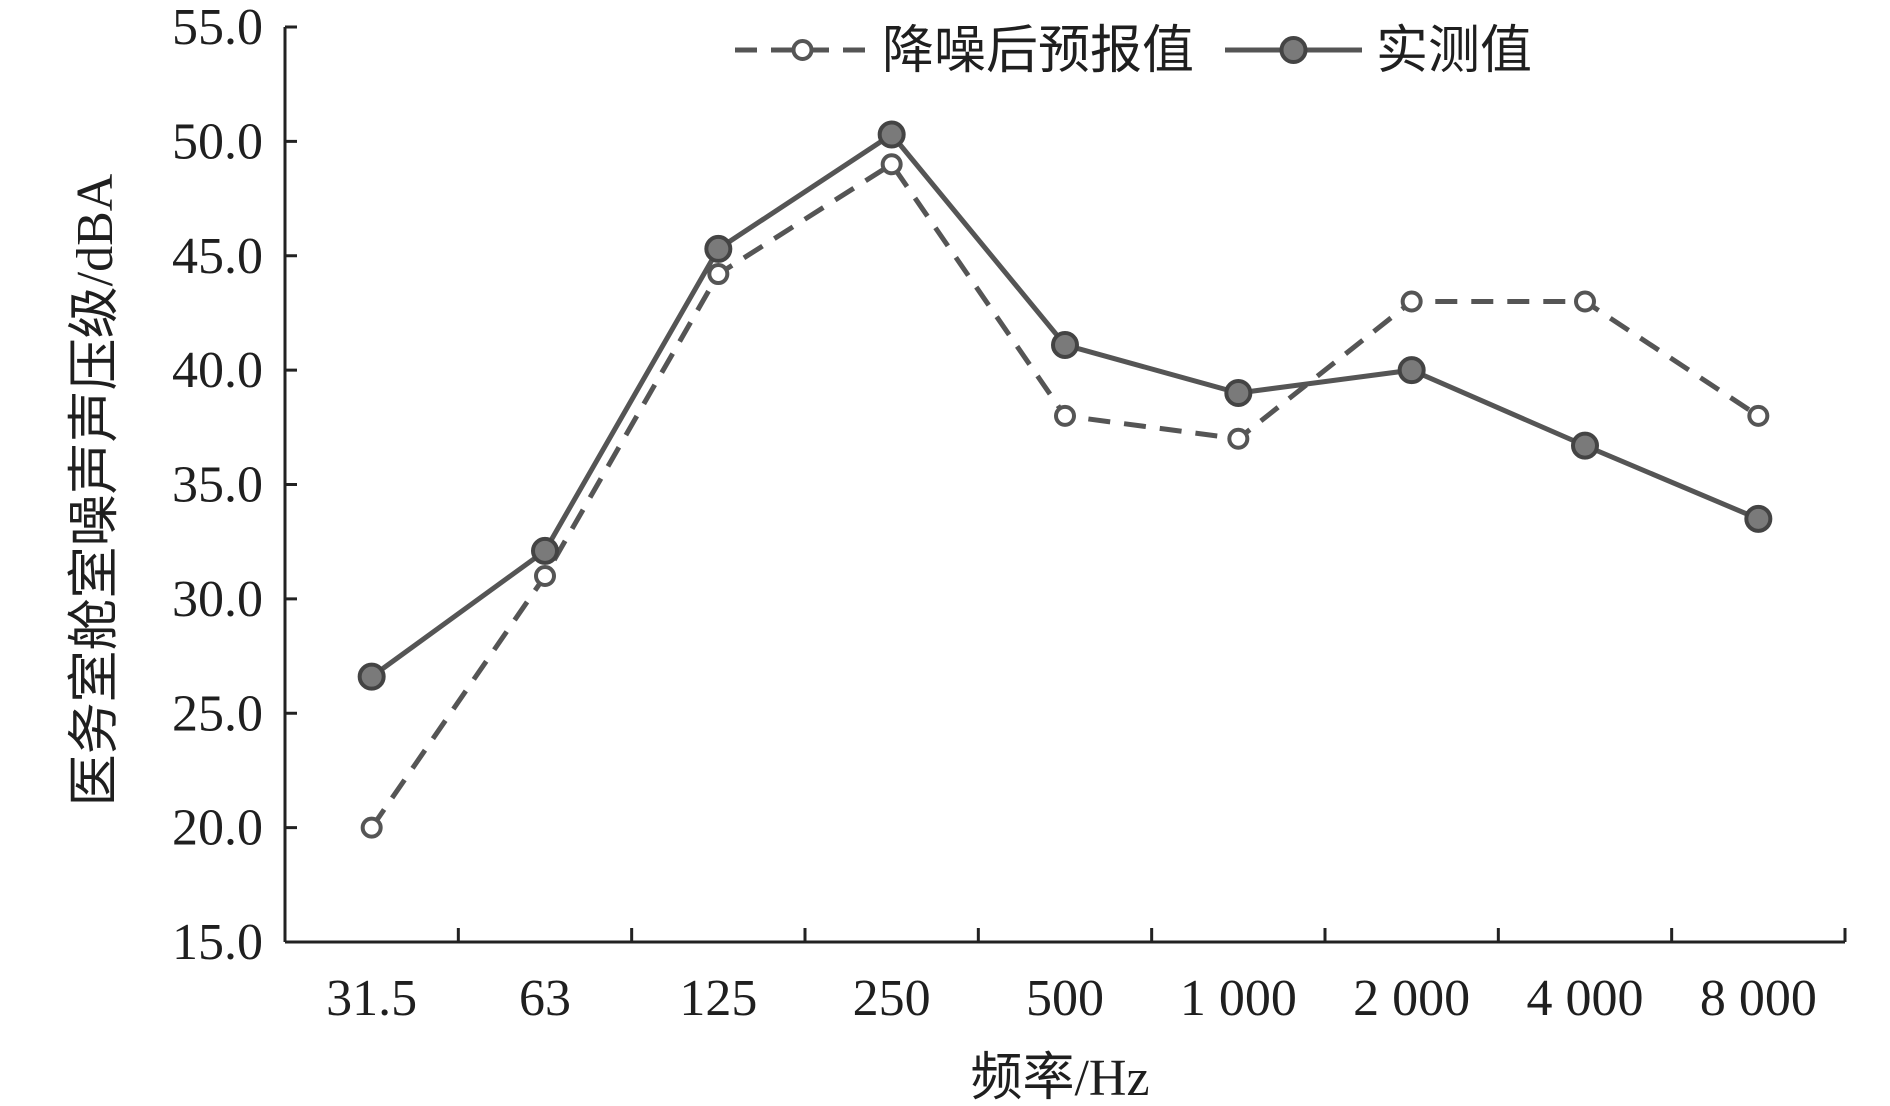 The width and height of the screenshot is (1890, 1106). What do you see at coordinates (1065, 998) in the screenshot?
I see `x-tick-label: 500` at bounding box center [1065, 998].